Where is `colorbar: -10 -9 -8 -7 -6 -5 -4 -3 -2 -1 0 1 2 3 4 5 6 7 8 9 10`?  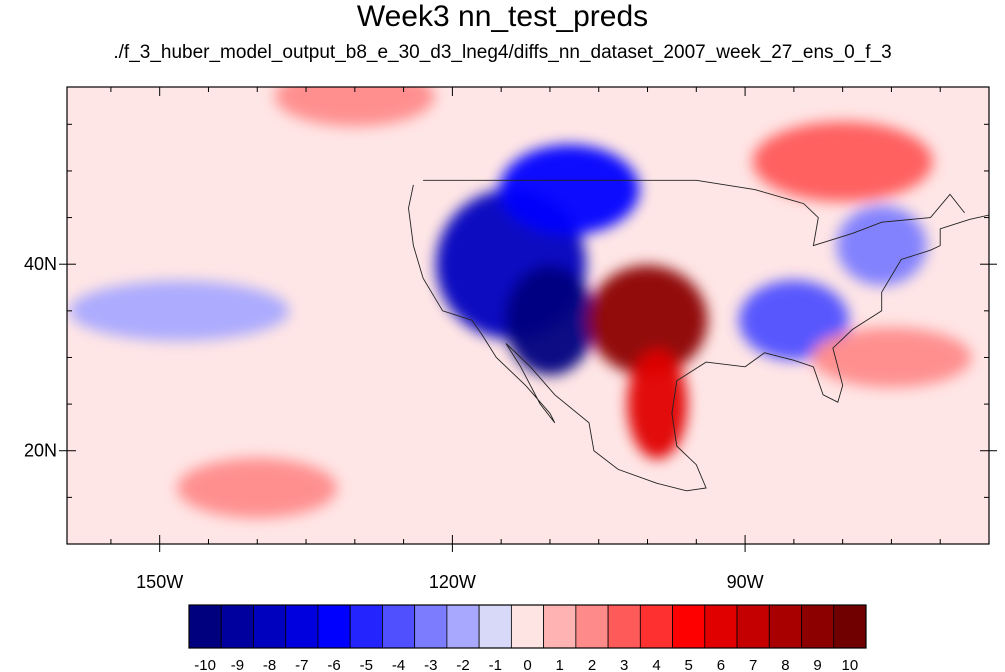 colorbar: -10 -9 -8 -7 -6 -5 -4 -3 -2 -1 0 1 2 3 4 5 6 7 8 9 10 is located at coordinates (527, 638).